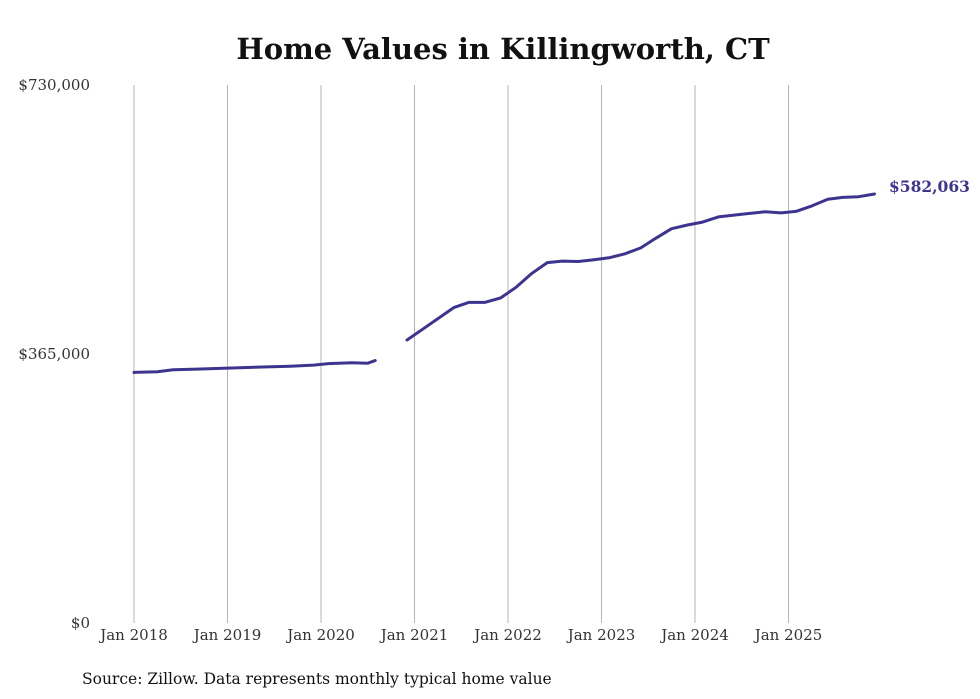 The image size is (980, 699). What do you see at coordinates (507, 635) in the screenshot?
I see `x-tick-label: Jan 2022` at bounding box center [507, 635].